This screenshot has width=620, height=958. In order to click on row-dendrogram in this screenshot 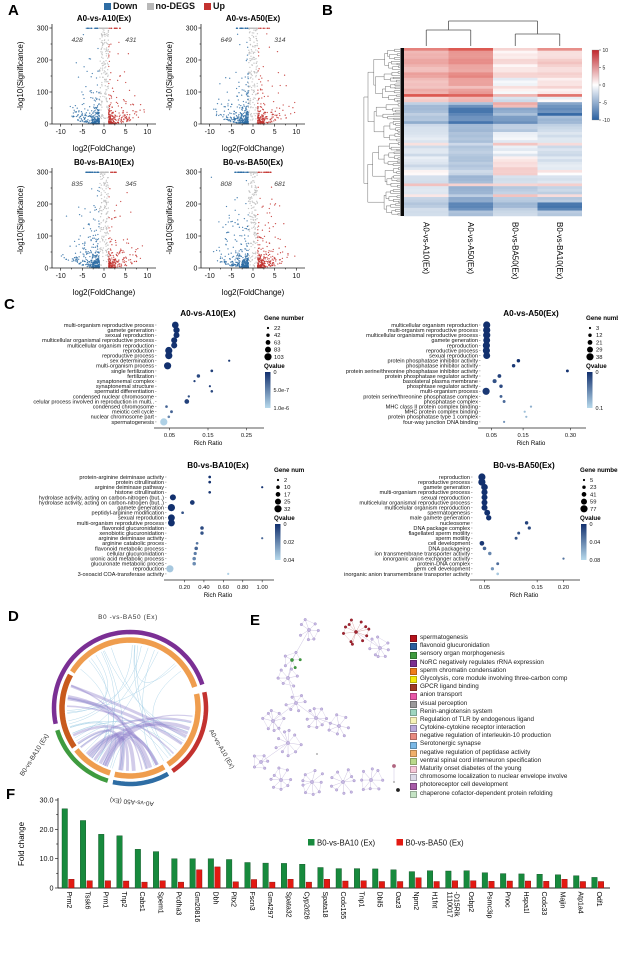, I will do `click(381, 132)`.